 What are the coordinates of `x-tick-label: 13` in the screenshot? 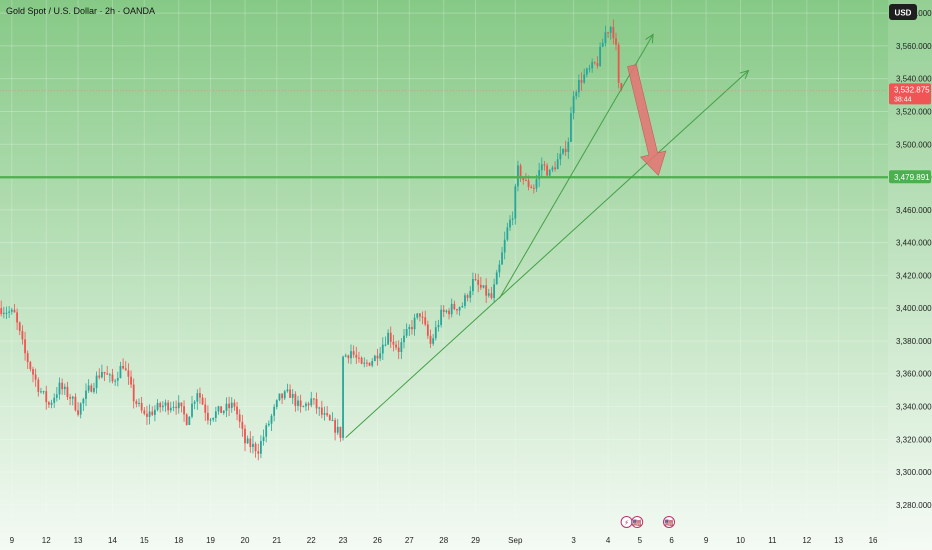 It's located at (78, 540).